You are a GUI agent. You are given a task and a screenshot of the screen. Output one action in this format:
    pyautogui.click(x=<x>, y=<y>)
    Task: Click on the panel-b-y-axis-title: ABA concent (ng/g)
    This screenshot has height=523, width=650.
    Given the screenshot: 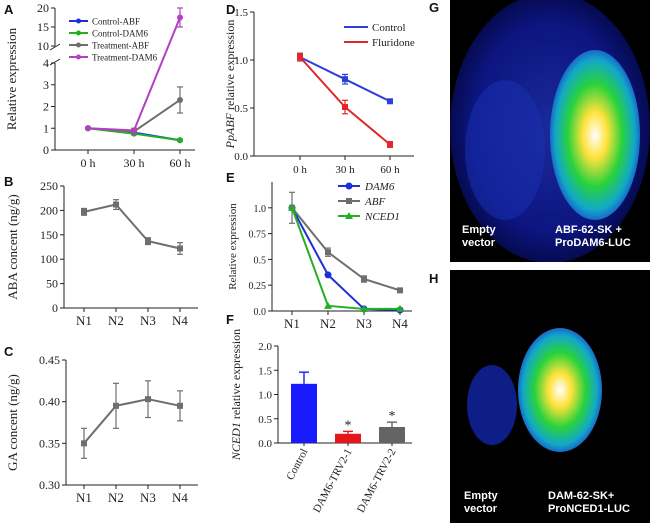 What is the action you would take?
    pyautogui.click(x=12, y=246)
    